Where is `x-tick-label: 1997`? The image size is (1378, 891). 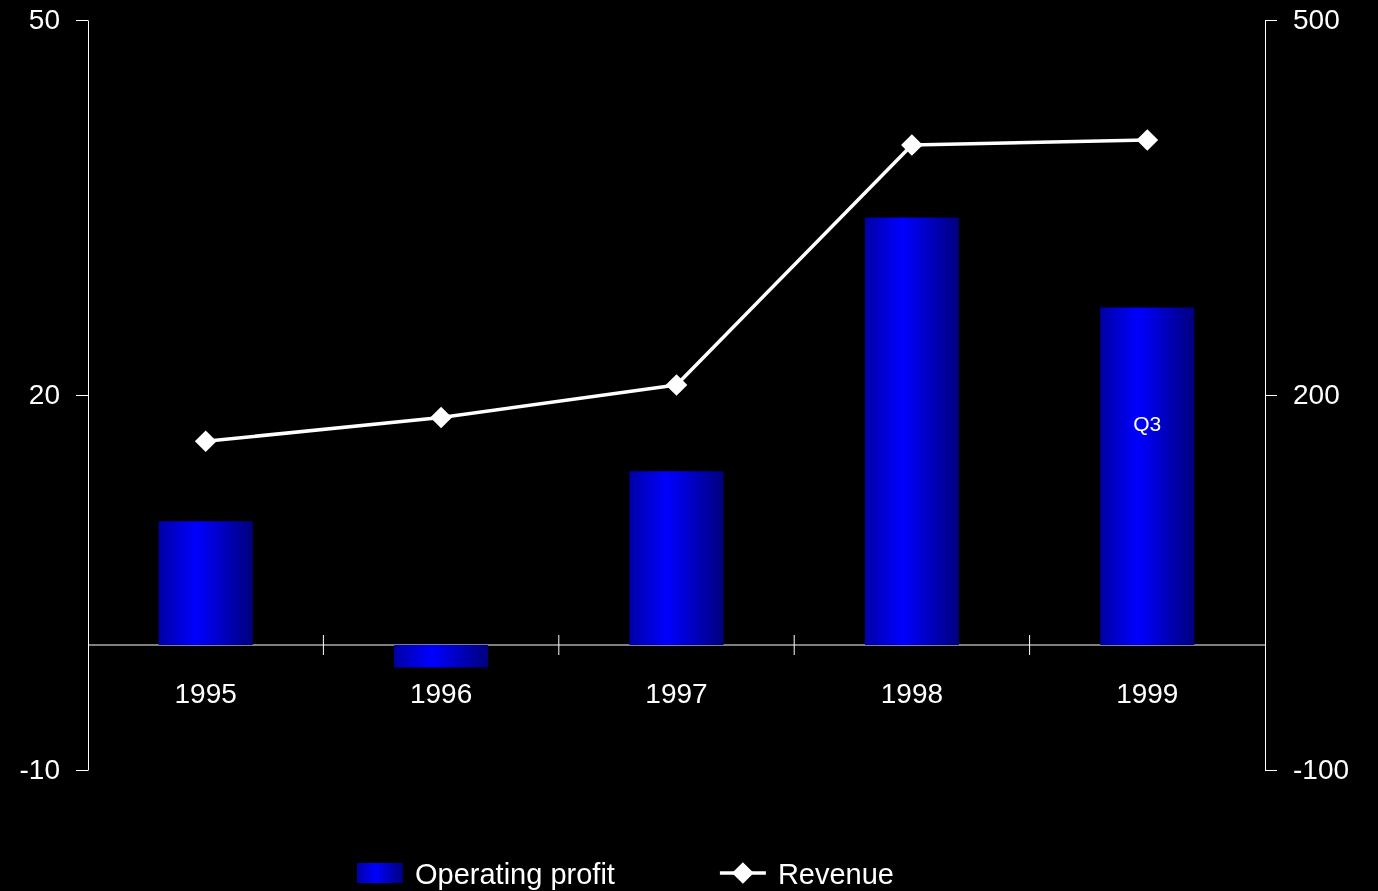
x-tick-label: 1997 is located at coordinates (676, 693).